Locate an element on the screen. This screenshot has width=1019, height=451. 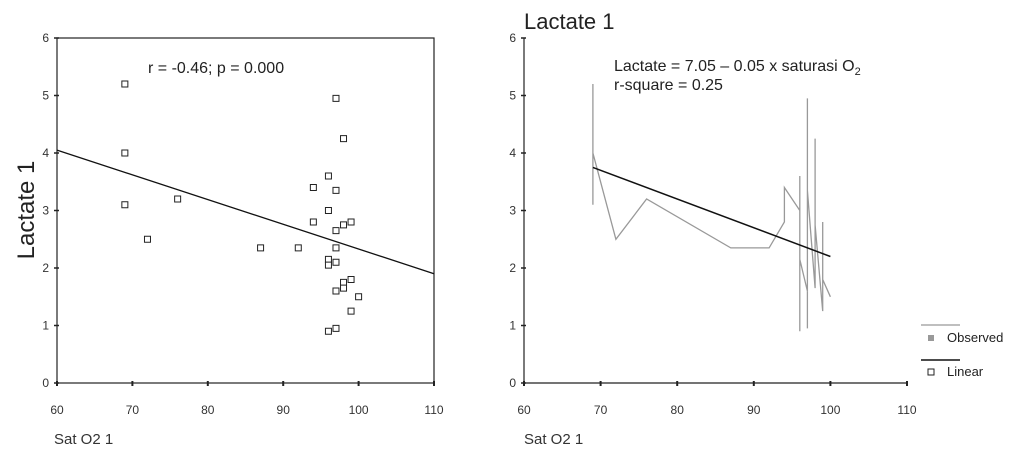
rsquare-label: r-square = 0.25 is located at coordinates (668, 85).